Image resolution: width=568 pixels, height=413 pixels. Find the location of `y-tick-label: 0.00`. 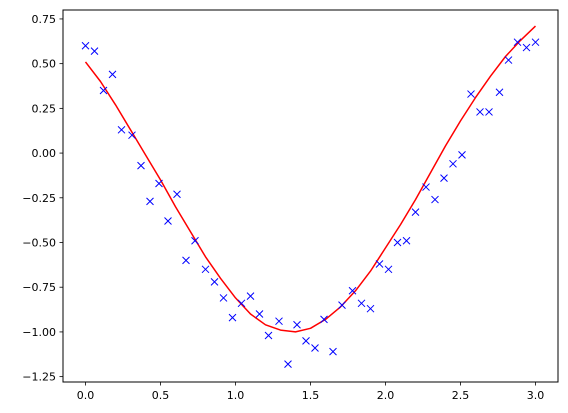

y-tick-label: 0.00 is located at coordinates (44, 153).